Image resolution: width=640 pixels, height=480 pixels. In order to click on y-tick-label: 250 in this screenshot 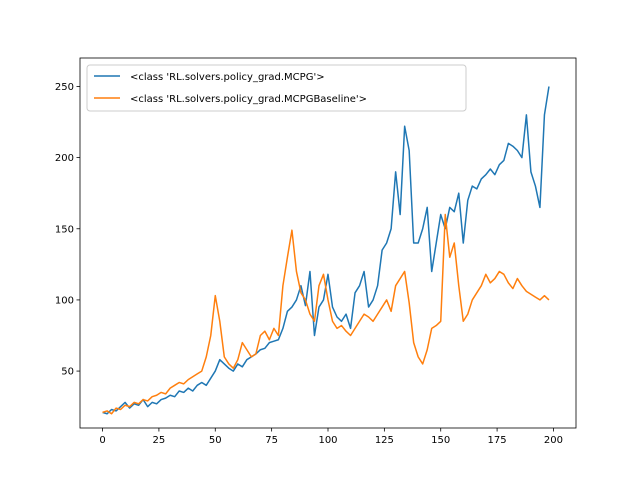, I will do `click(64, 87)`.